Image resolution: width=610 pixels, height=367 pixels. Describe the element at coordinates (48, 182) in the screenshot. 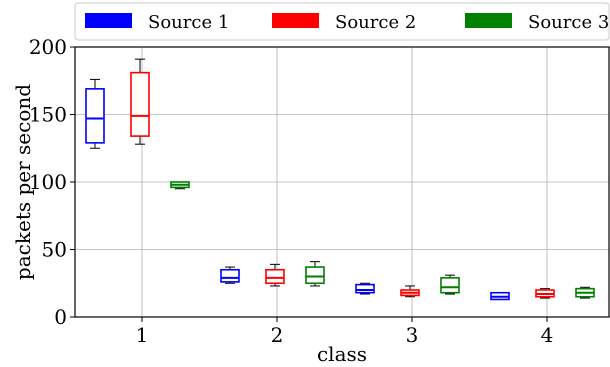

I see `y-tick-label: 100` at that location.